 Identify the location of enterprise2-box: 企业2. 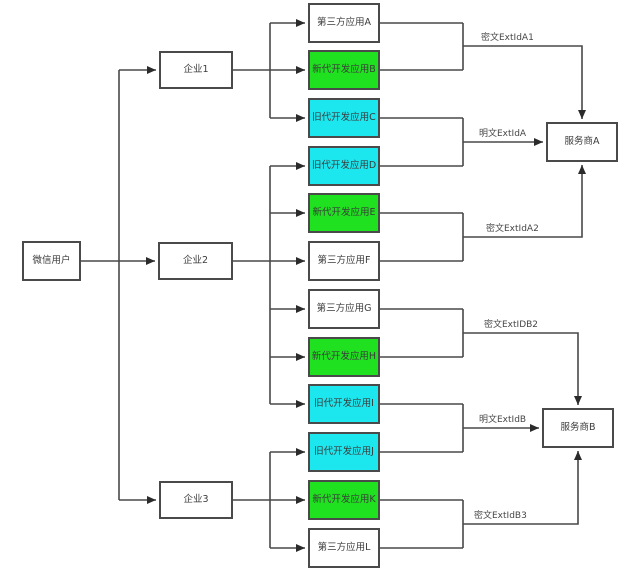
(195, 261).